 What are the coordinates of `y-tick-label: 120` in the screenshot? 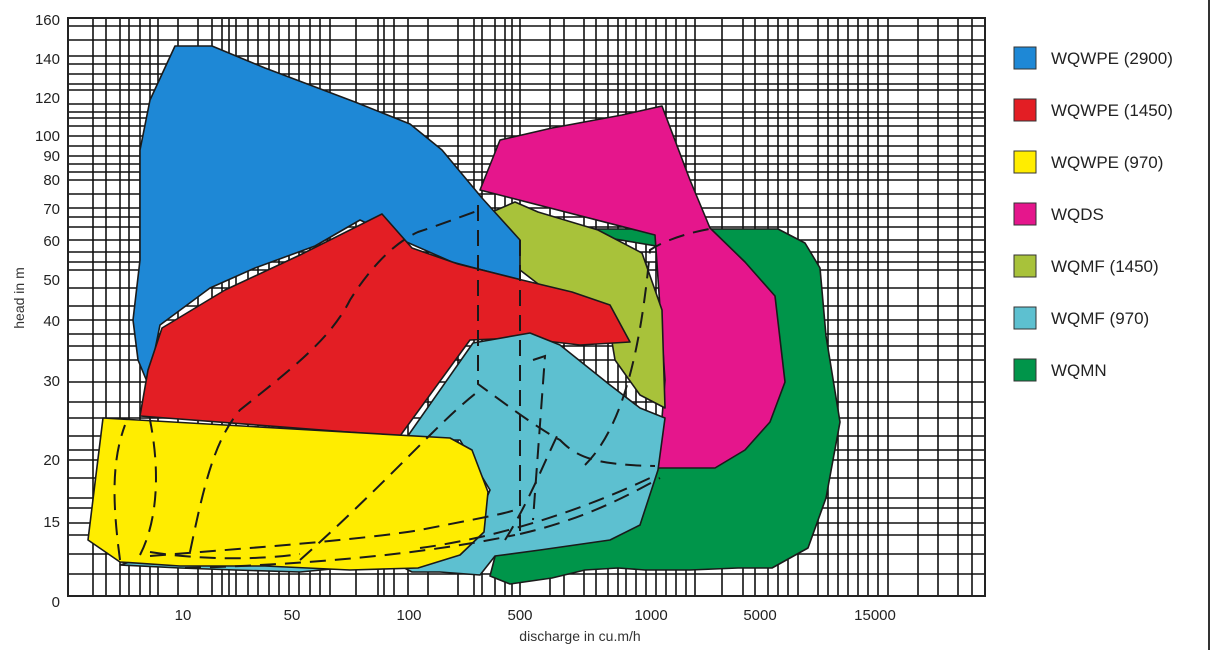 It's located at (47, 98).